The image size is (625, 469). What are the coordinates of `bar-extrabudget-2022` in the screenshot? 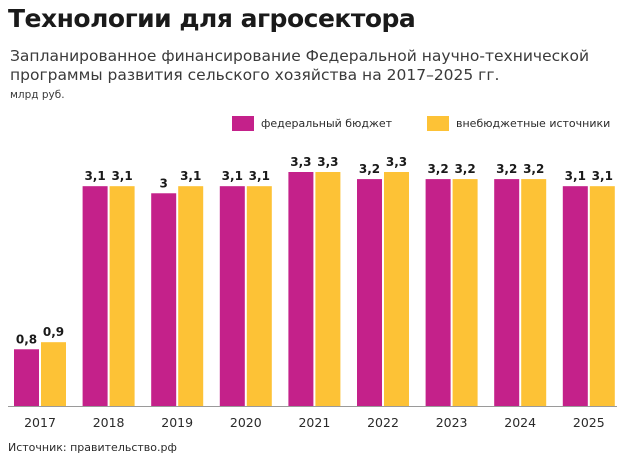 It's located at (396, 289).